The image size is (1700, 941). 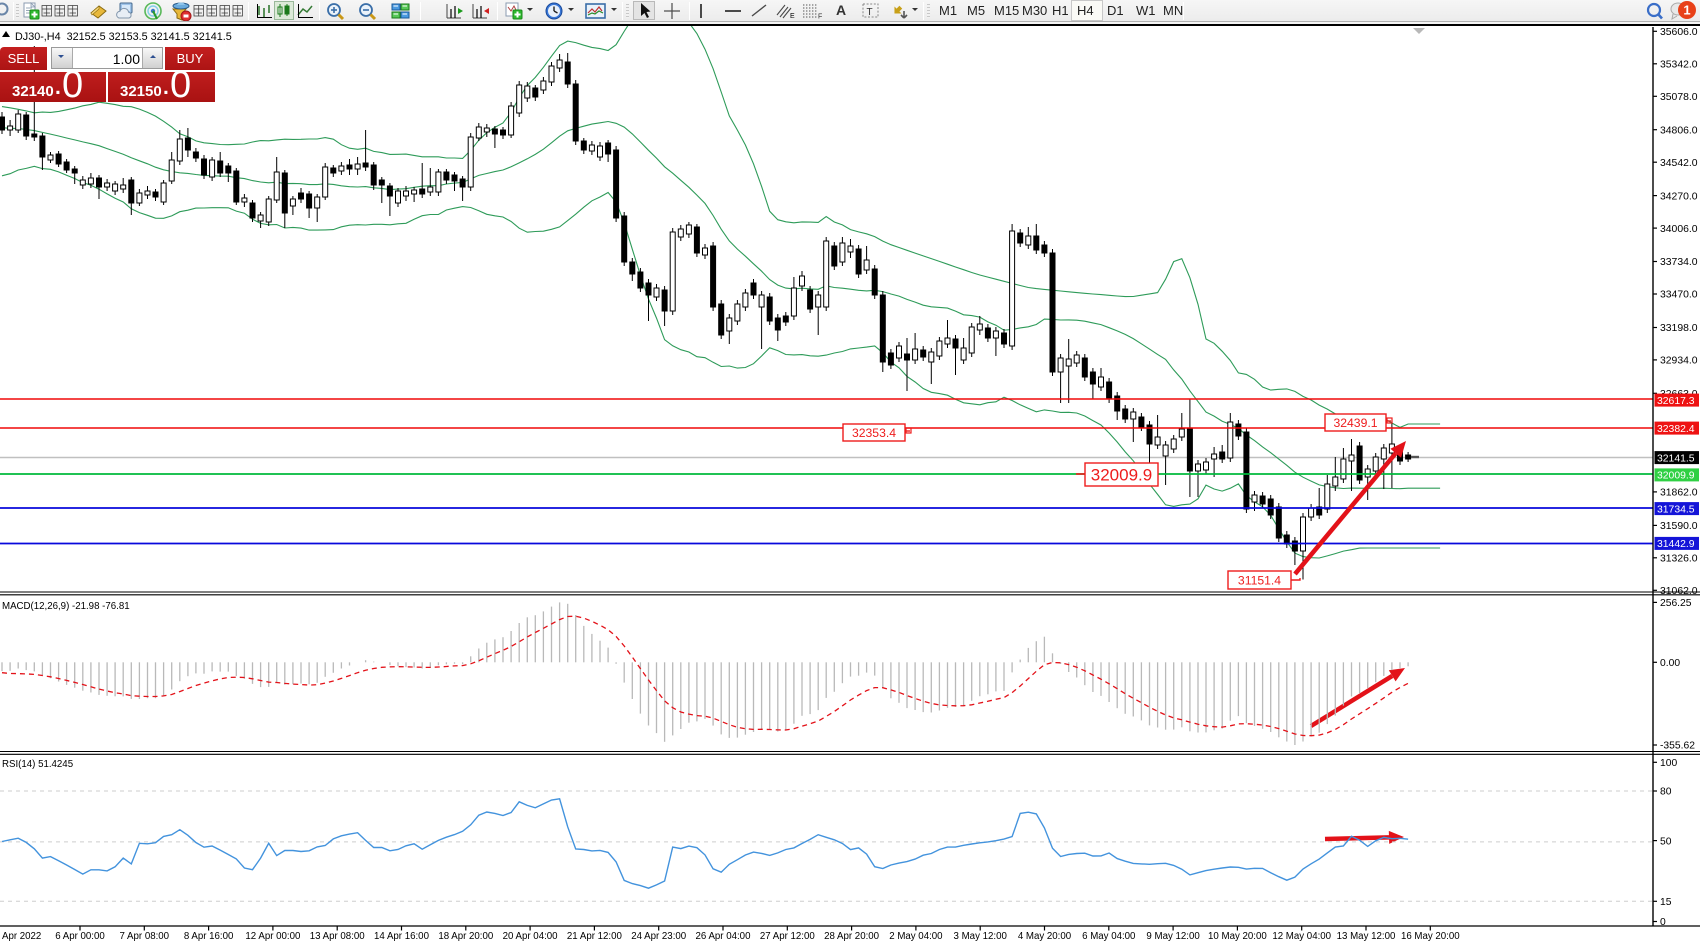 I want to click on svg-text: 16 May 20:00, so click(x=1430, y=936).